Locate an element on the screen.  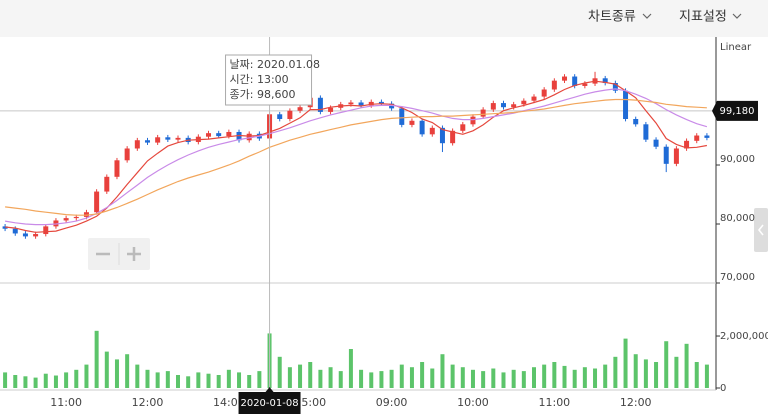
toolbar is located at coordinates (384, 18).